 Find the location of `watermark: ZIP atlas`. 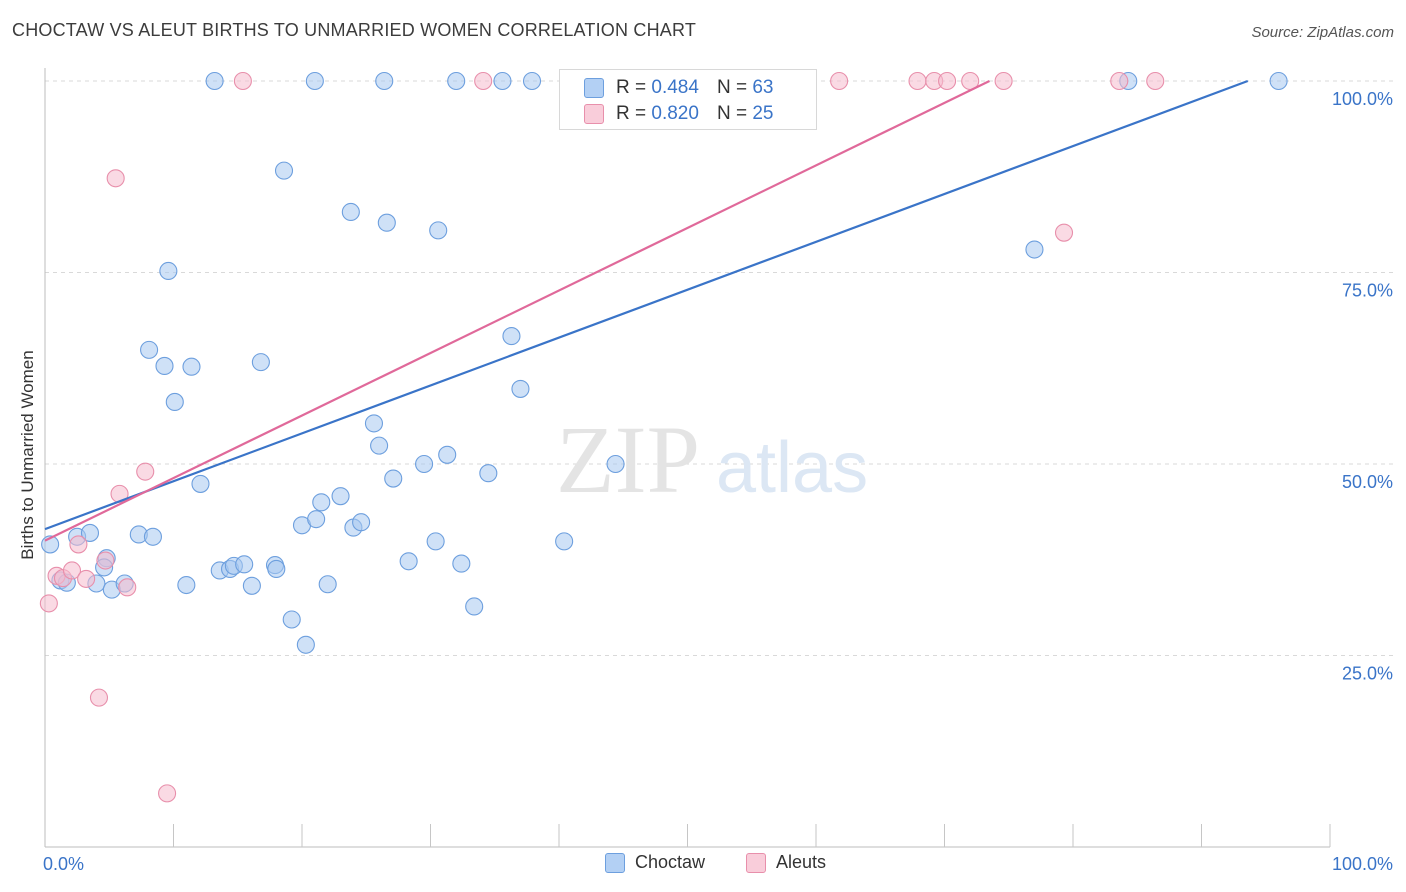

watermark: ZIP atlas is located at coordinates (712, 459).